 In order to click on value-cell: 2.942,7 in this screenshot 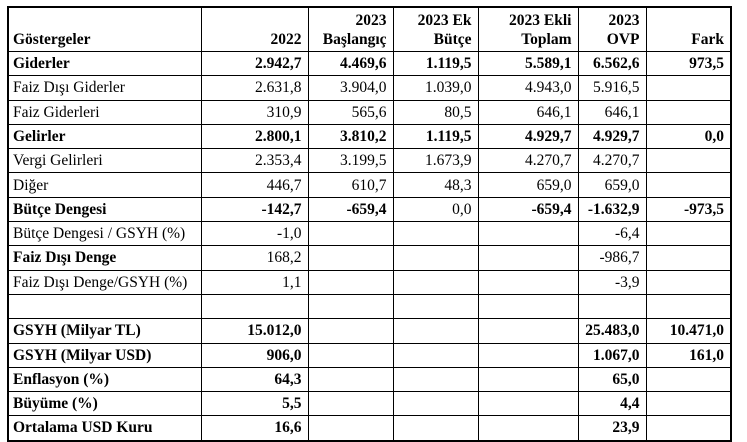, I will do `click(254, 63)`.